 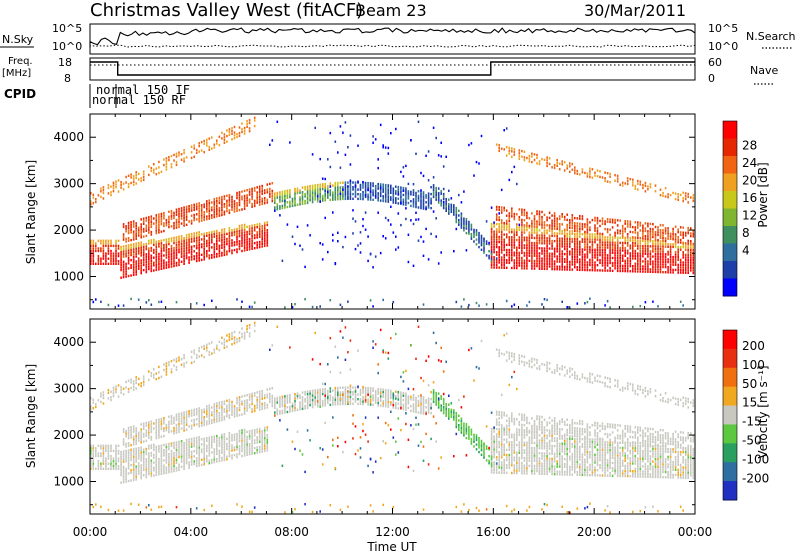 I want to click on colorbar-segment, so click(x=730, y=217).